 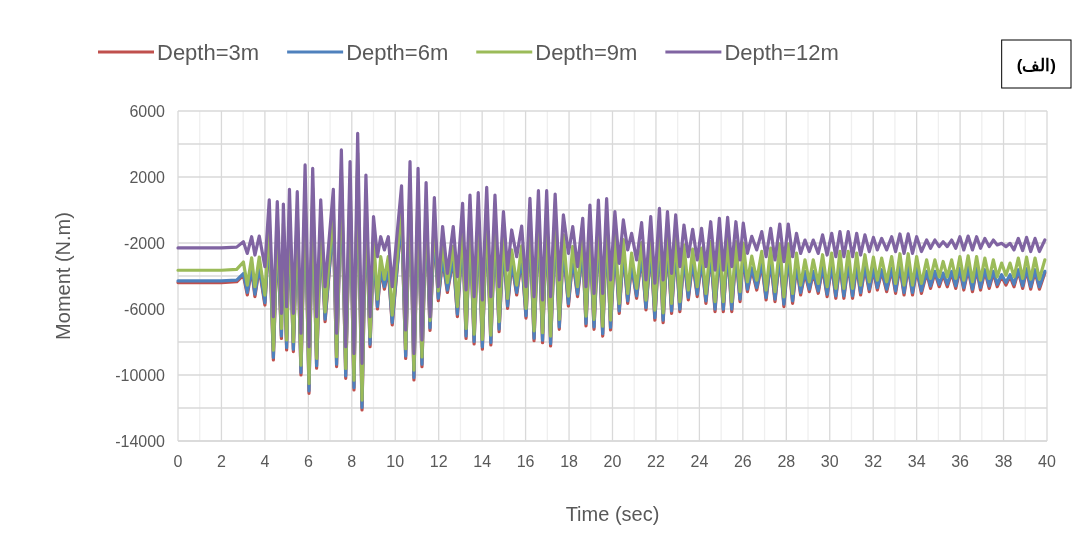 I want to click on y-axis-title: Moment (N.m), so click(x=63, y=276).